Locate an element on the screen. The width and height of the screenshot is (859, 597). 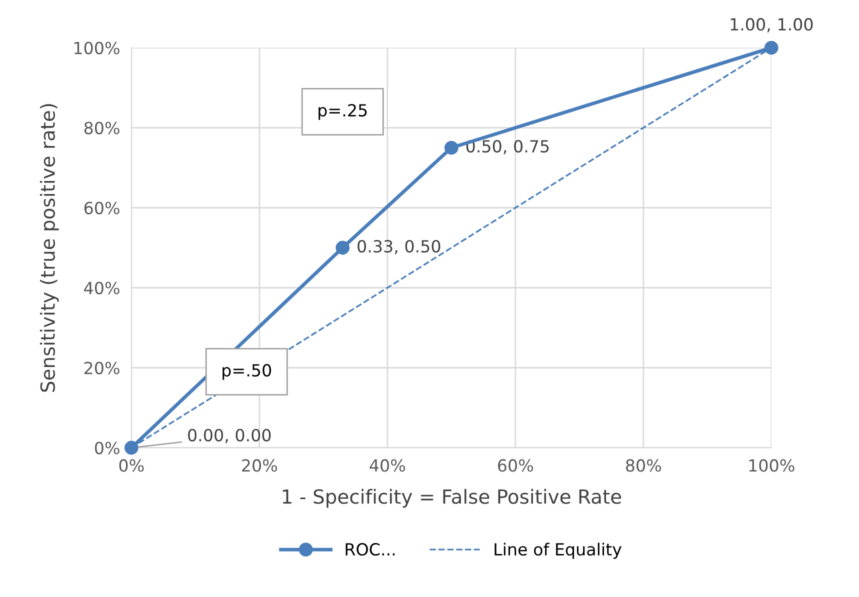
y-axis-title: Sensitivity (true positive rate) is located at coordinates (49, 248).